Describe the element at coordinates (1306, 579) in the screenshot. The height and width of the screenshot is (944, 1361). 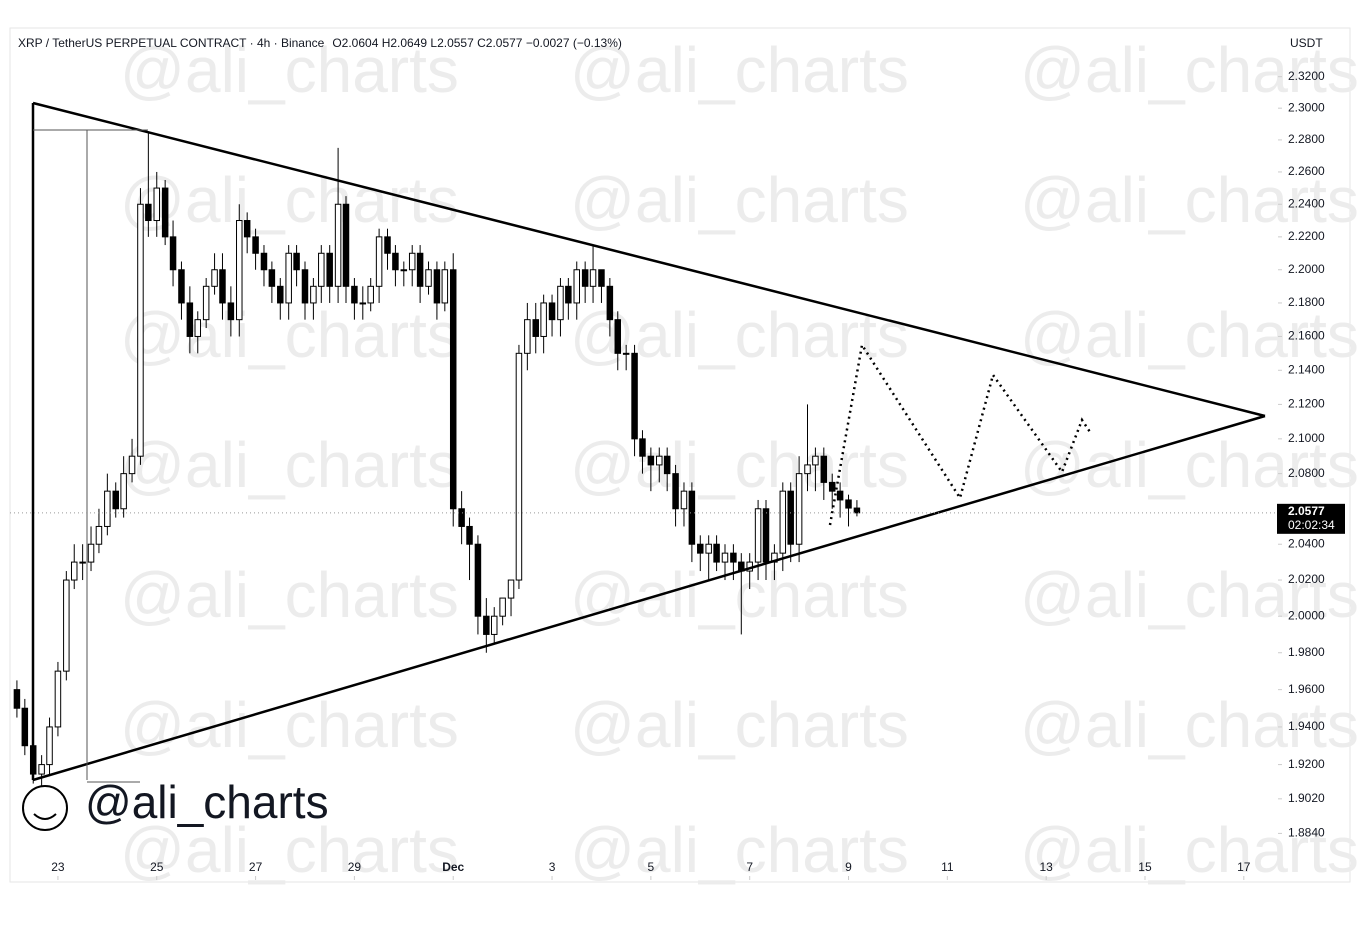
I see `y-tick-label: 2.0200` at that location.